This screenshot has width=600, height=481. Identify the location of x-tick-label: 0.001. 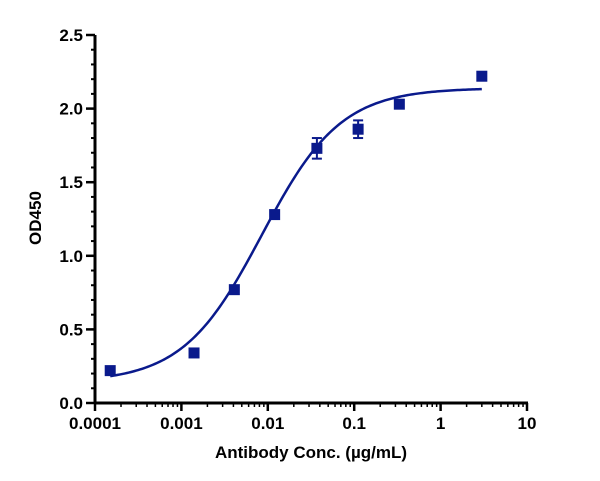
(181, 423).